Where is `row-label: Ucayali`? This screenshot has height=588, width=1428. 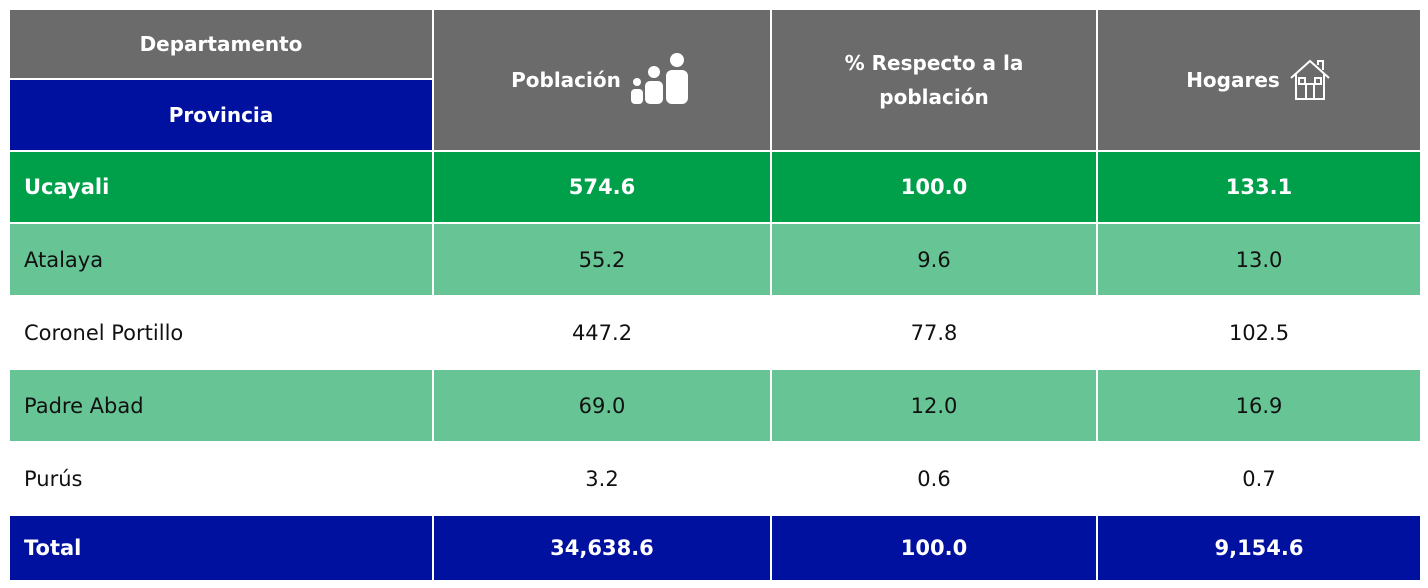
row-label: Ucayali is located at coordinates (221, 187).